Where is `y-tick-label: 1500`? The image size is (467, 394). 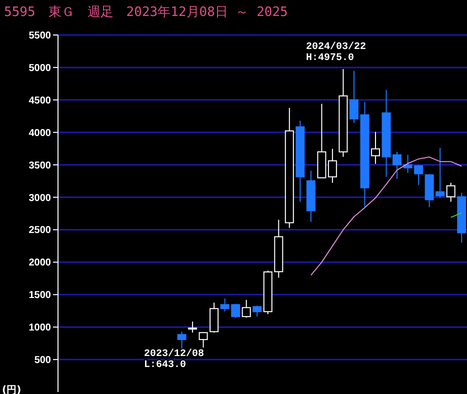 y-tick-label: 1500 is located at coordinates (40, 296).